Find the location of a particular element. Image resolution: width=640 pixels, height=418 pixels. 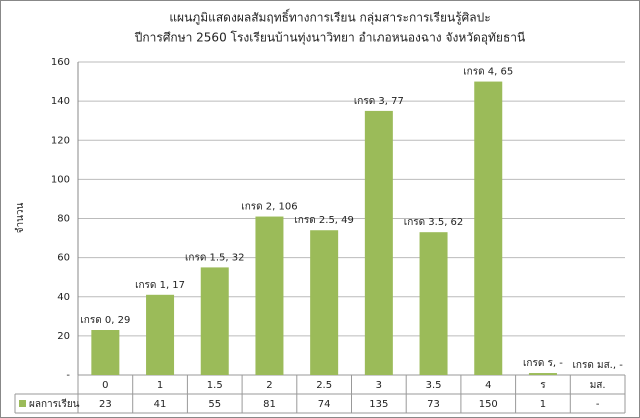

bar-annotation: เกรด 2.5, 49 is located at coordinates (324, 220).